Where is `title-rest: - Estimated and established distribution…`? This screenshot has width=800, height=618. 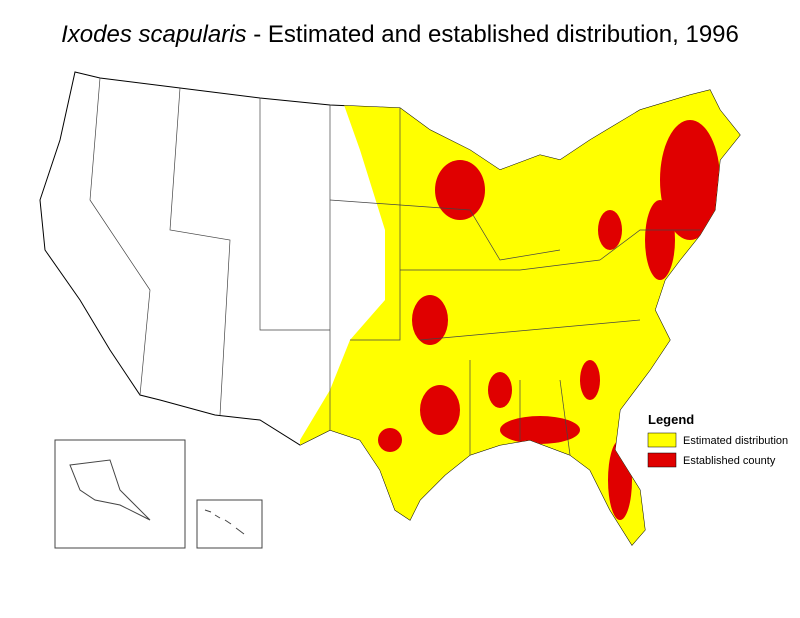 title-rest: - Estimated and established distribution… is located at coordinates (493, 34).